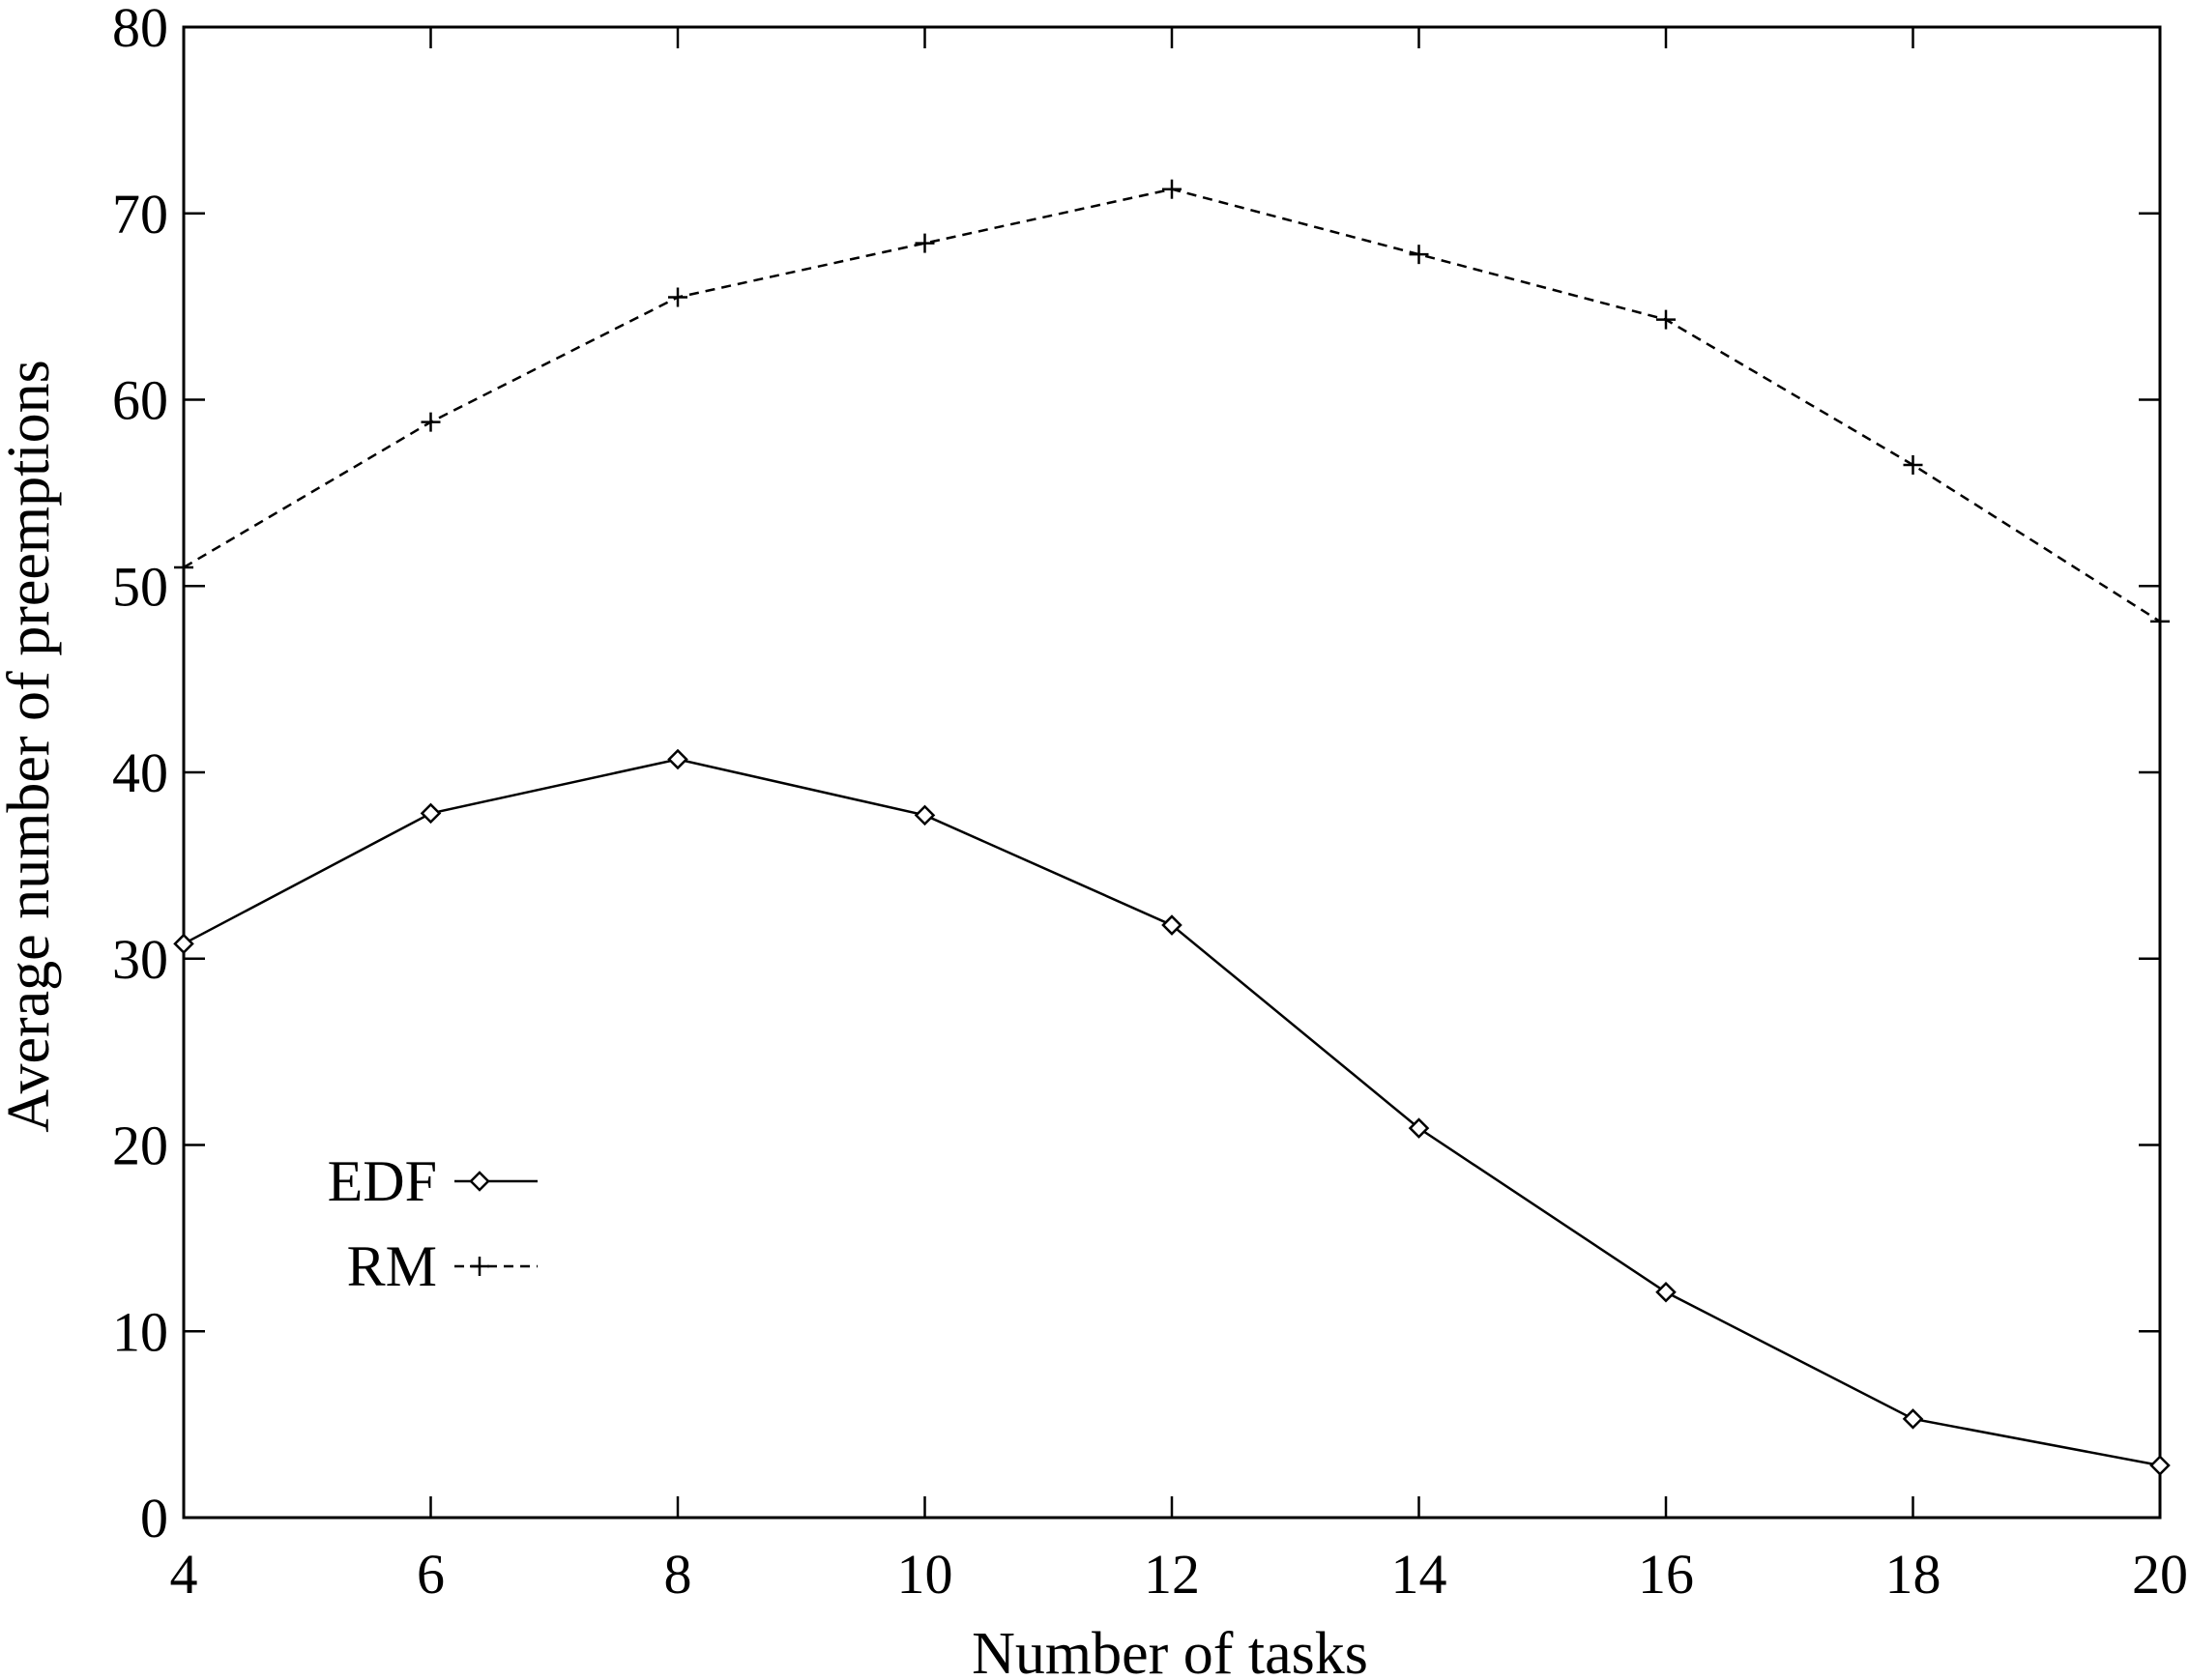 This screenshot has width=2189, height=1680. Describe the element at coordinates (1172, 1575) in the screenshot. I see `x-tick-label: 12` at that location.